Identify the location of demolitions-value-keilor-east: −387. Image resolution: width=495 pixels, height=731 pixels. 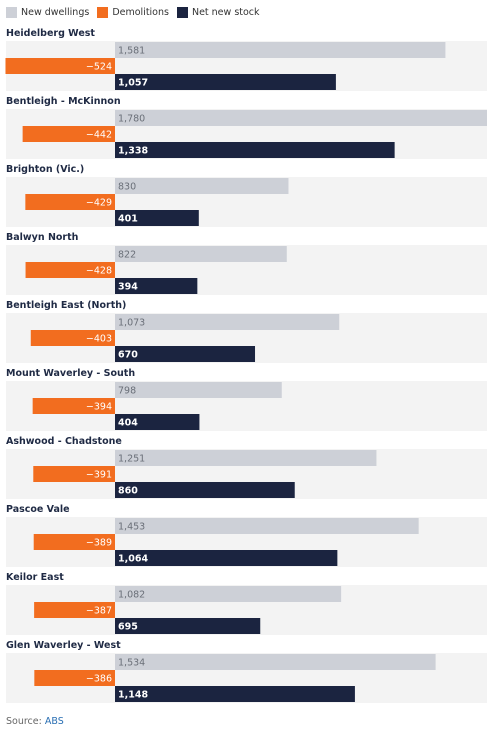
(99, 611).